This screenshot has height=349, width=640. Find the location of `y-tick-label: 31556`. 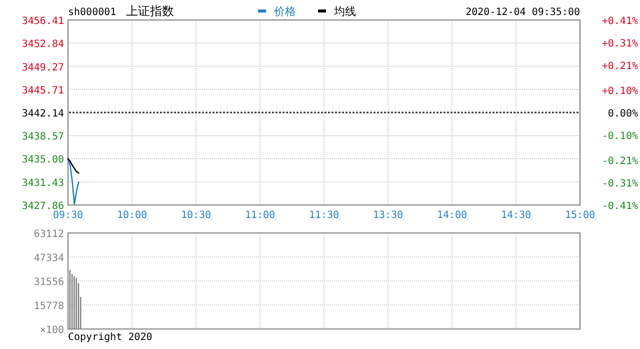

y-tick-label: 31556 is located at coordinates (49, 282).